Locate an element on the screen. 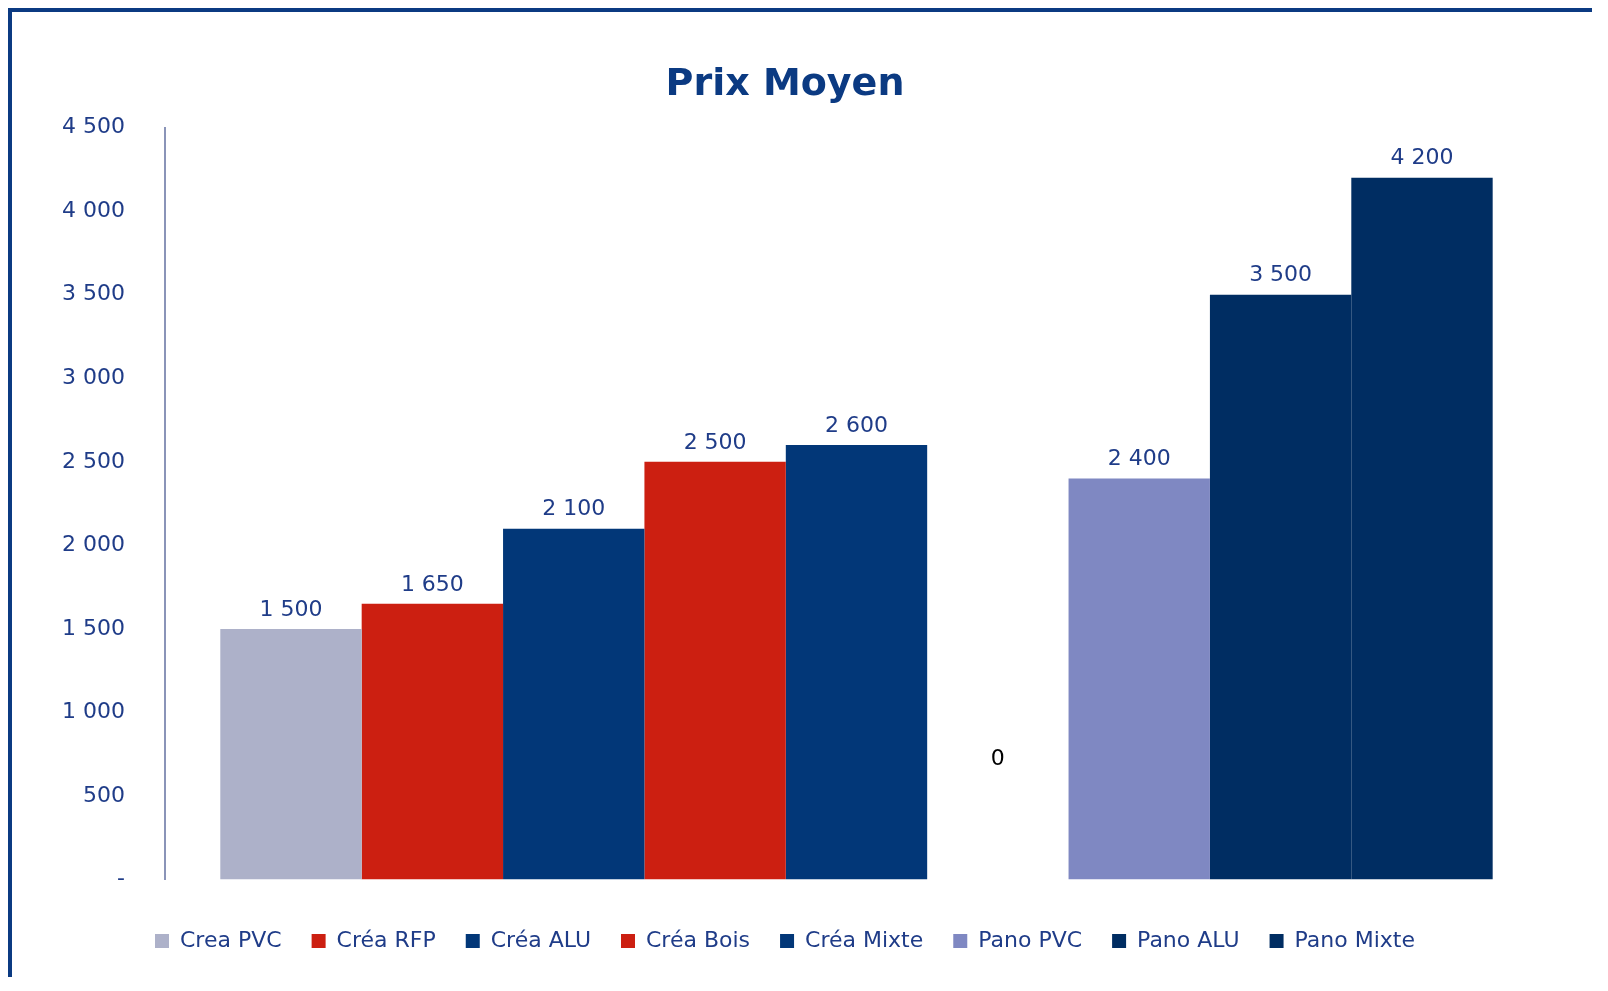  legend-label: Créa ALU is located at coordinates (540, 939).